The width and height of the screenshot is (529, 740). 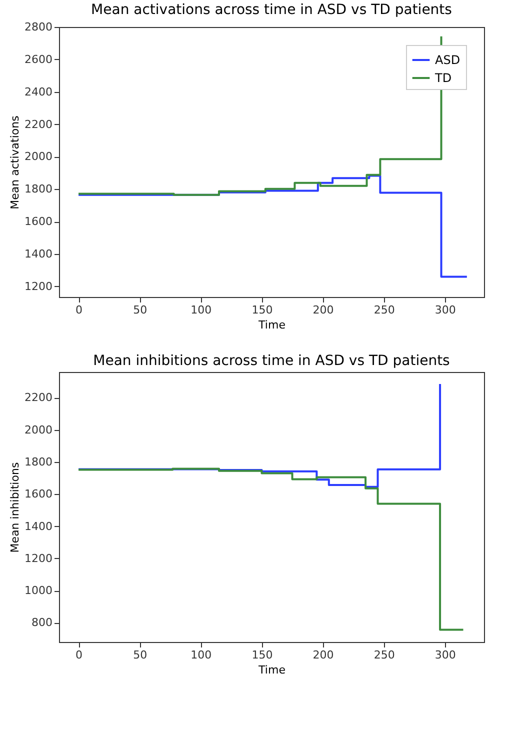 I want to click on y-axis-title: Mean activations, so click(x=15, y=162).